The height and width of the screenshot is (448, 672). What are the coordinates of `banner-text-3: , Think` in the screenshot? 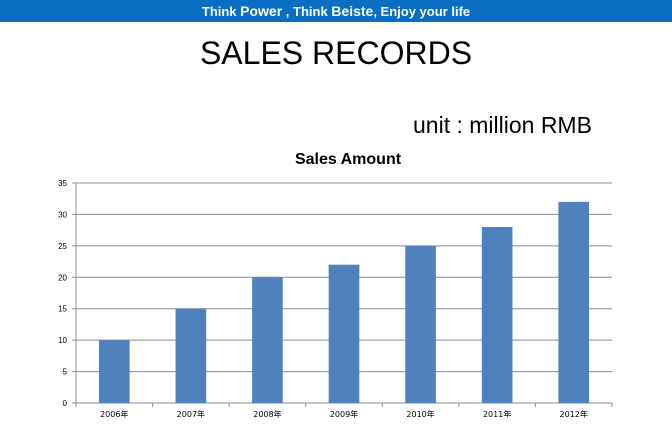 It's located at (307, 11).